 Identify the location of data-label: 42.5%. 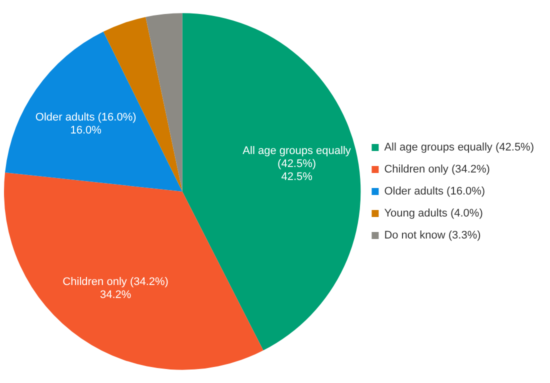
(297, 177).